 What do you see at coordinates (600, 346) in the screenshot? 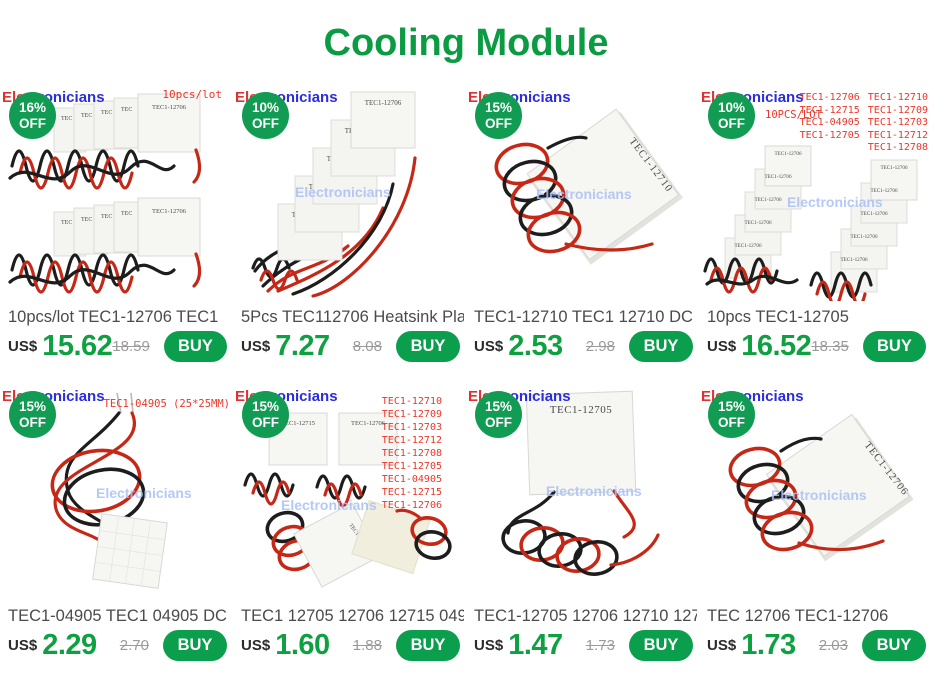
I see `old-price: 2.98` at bounding box center [600, 346].